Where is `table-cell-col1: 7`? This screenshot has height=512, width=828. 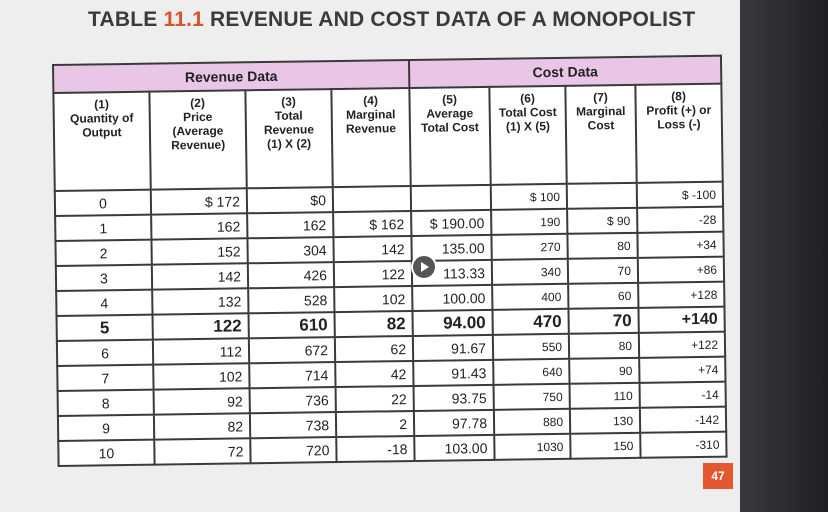
table-cell-col1: 7 is located at coordinates (105, 377).